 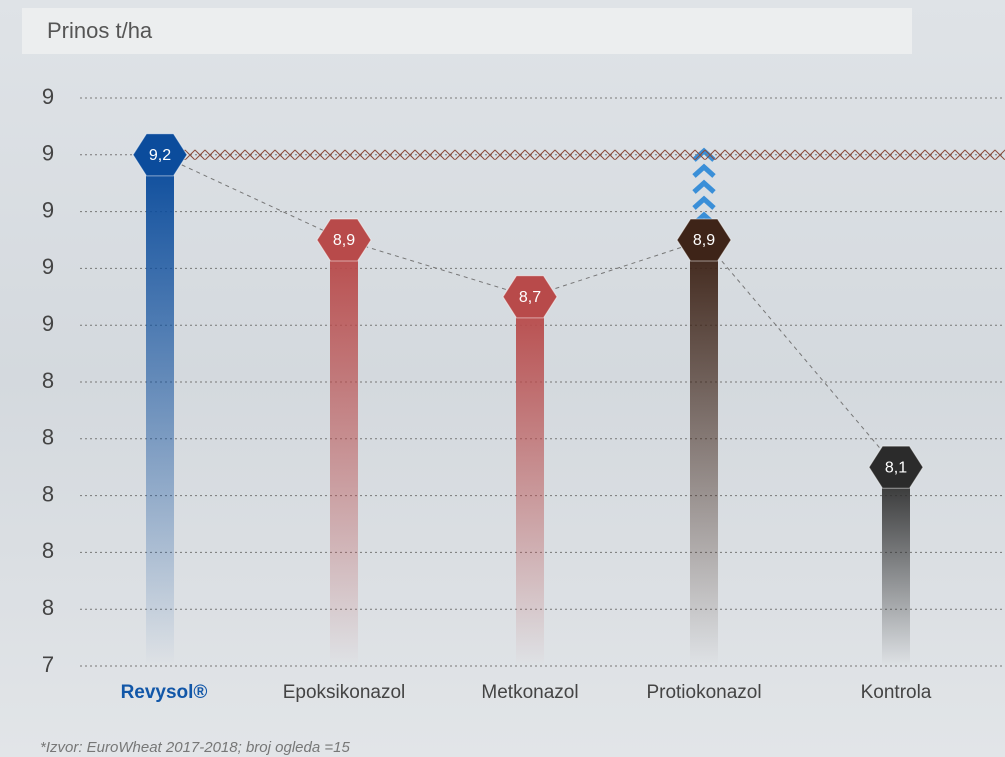 I want to click on x-tick-label: Kontrola, so click(x=896, y=692).